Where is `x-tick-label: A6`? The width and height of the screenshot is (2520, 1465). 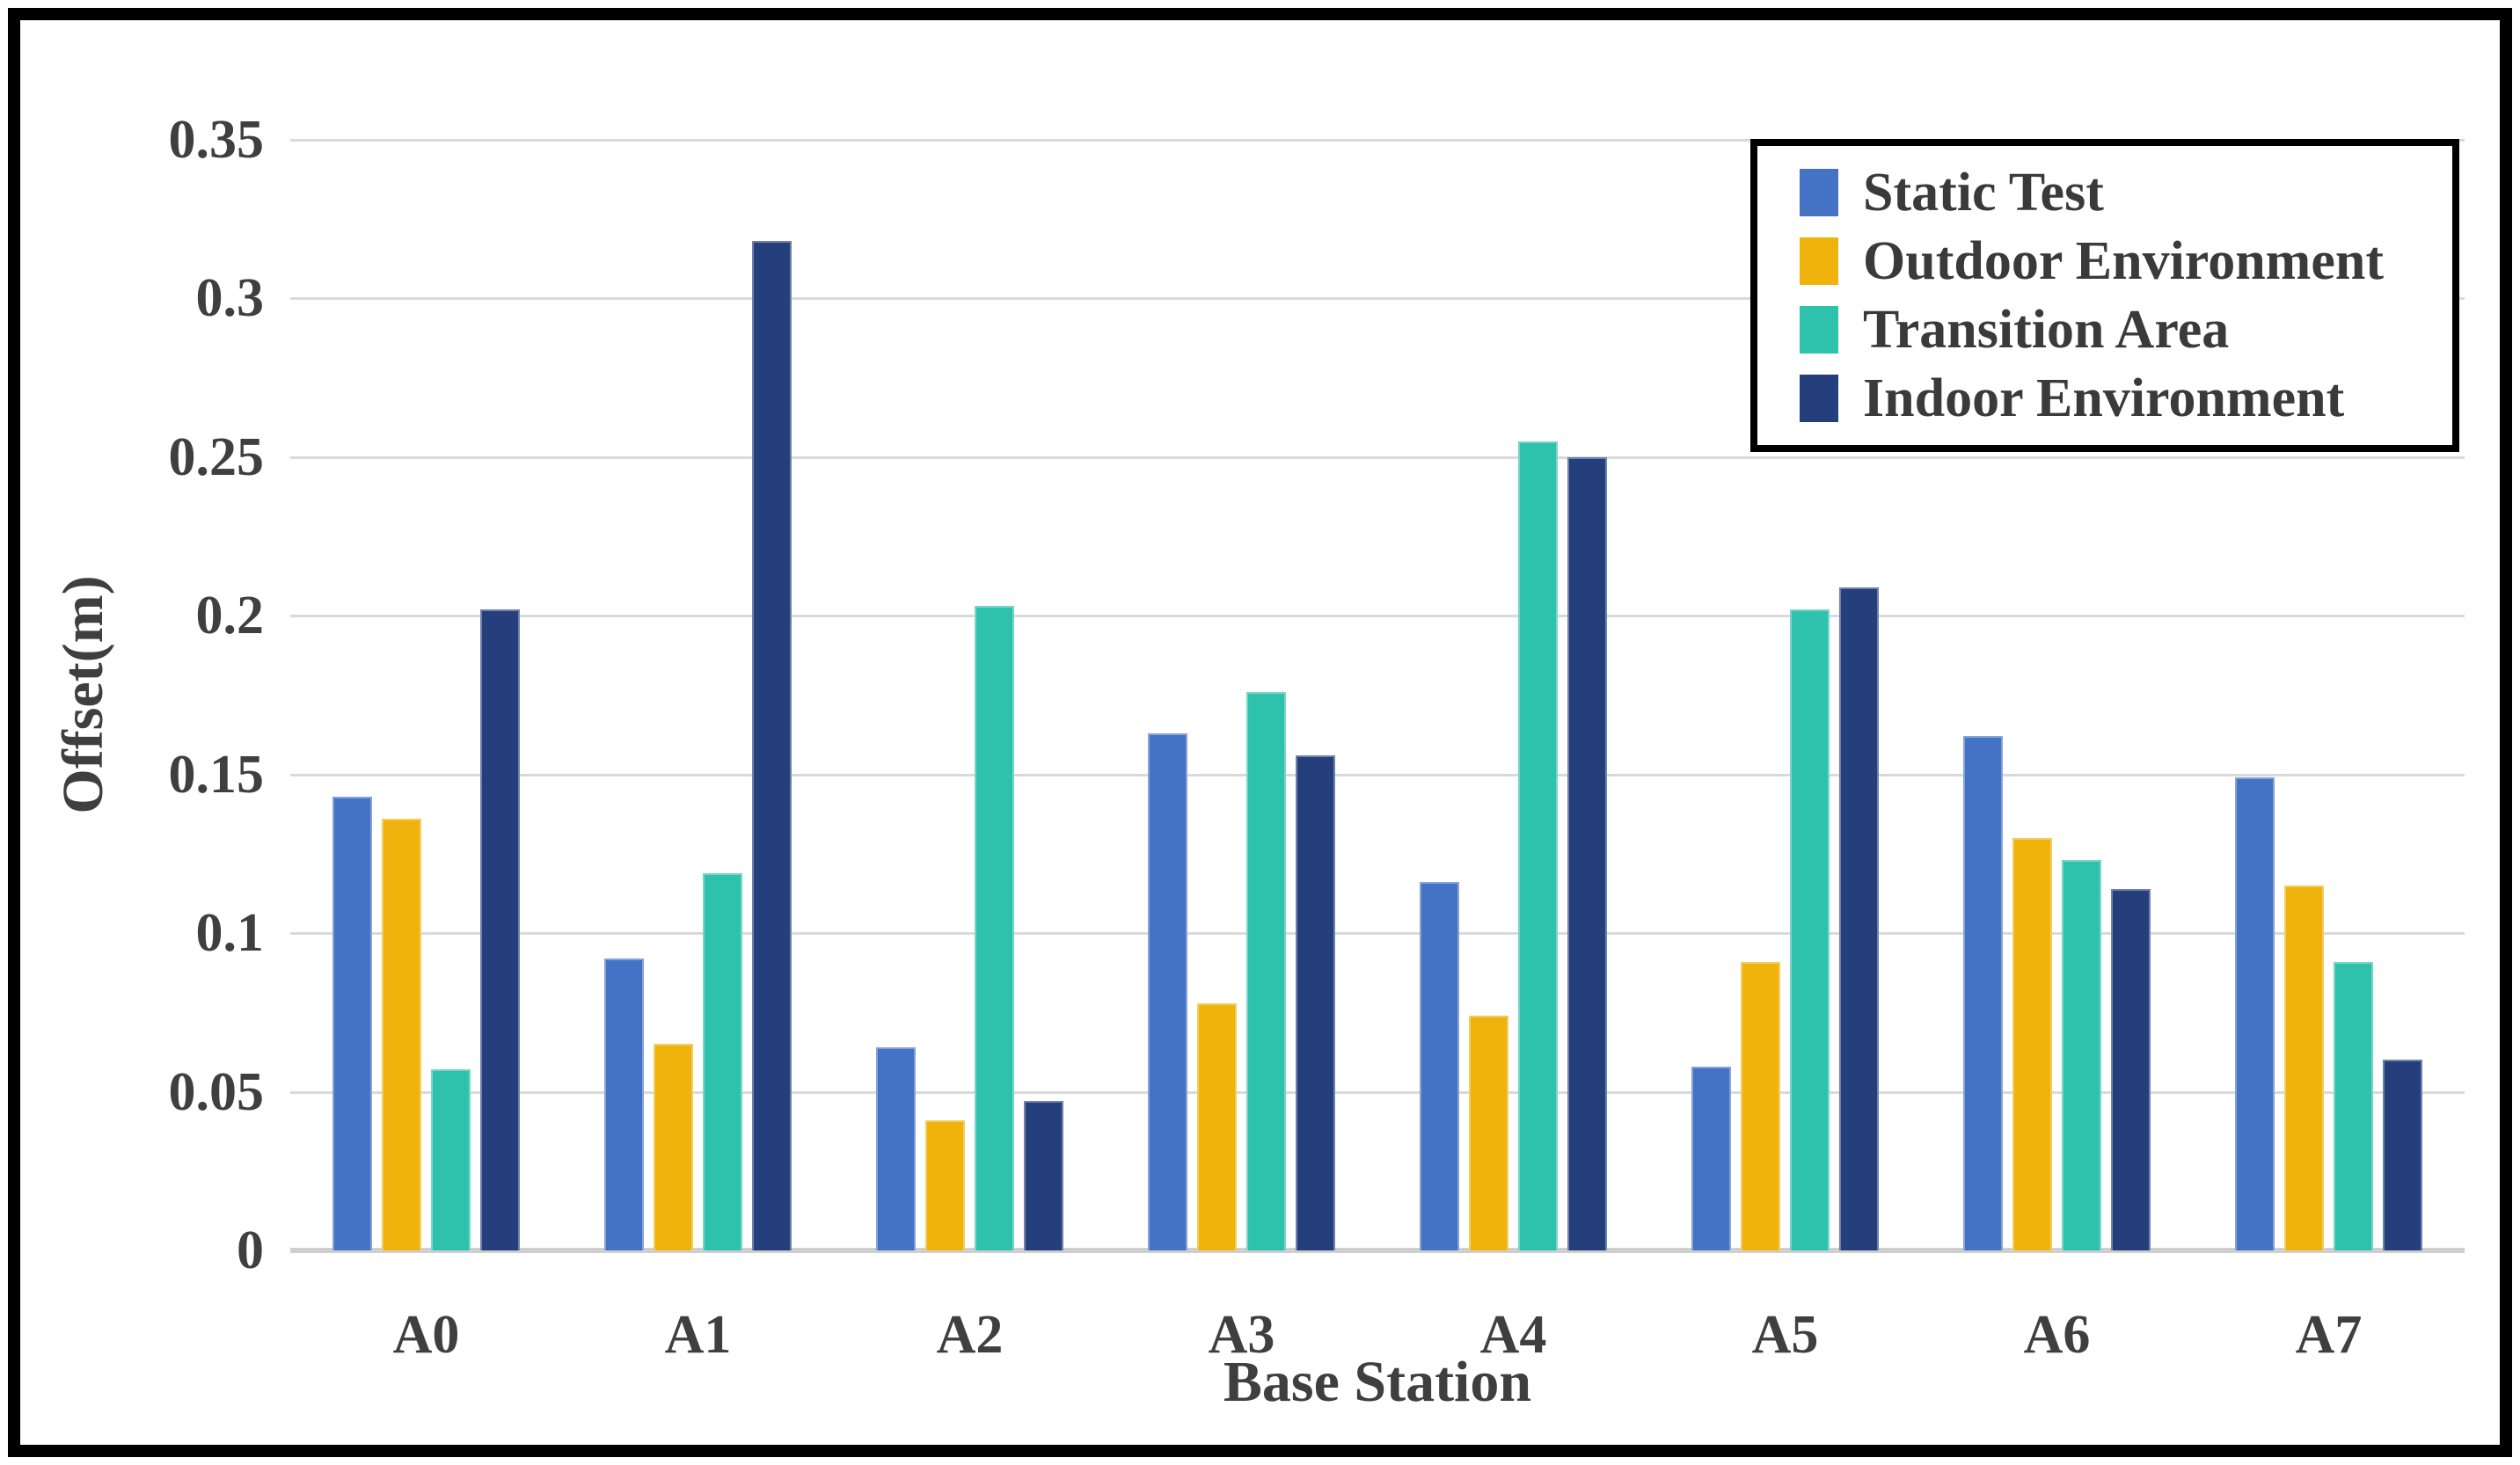 x-tick-label: A6 is located at coordinates (2057, 1335).